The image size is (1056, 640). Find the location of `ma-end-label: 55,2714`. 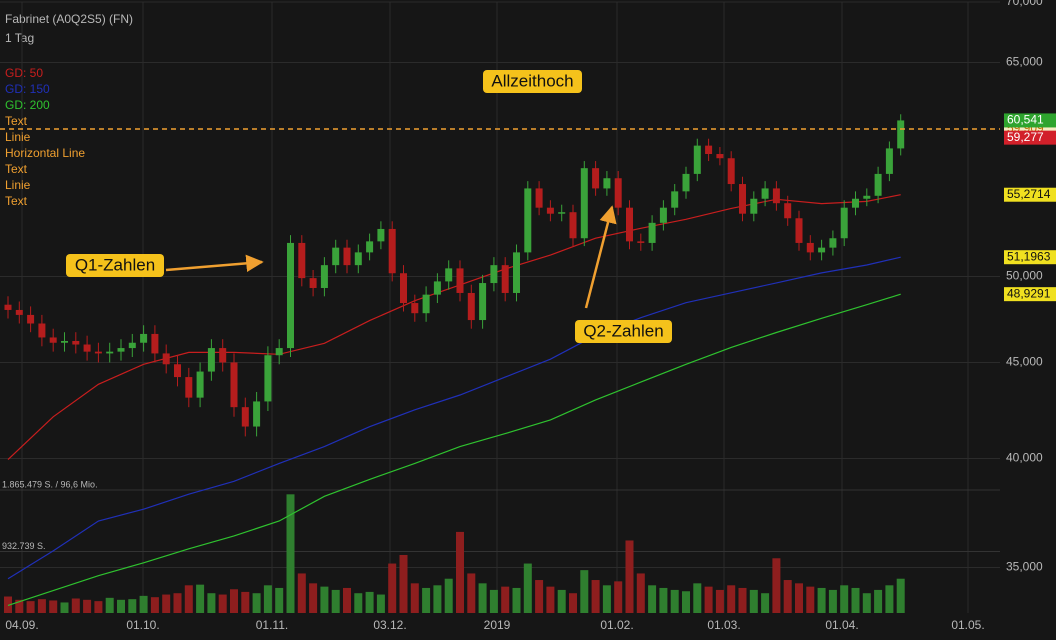

ma-end-label: 55,2714 is located at coordinates (1029, 194).